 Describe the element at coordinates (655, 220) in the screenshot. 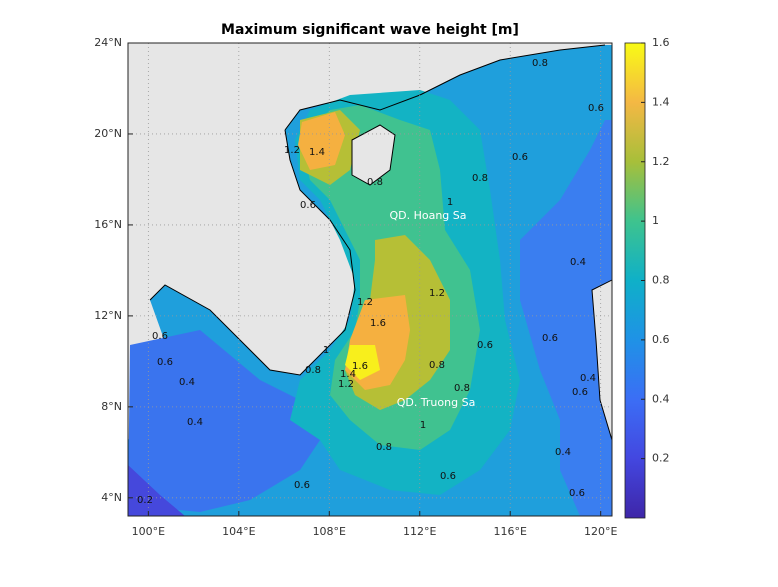

I see `colorbar-tick-label: 1` at that location.